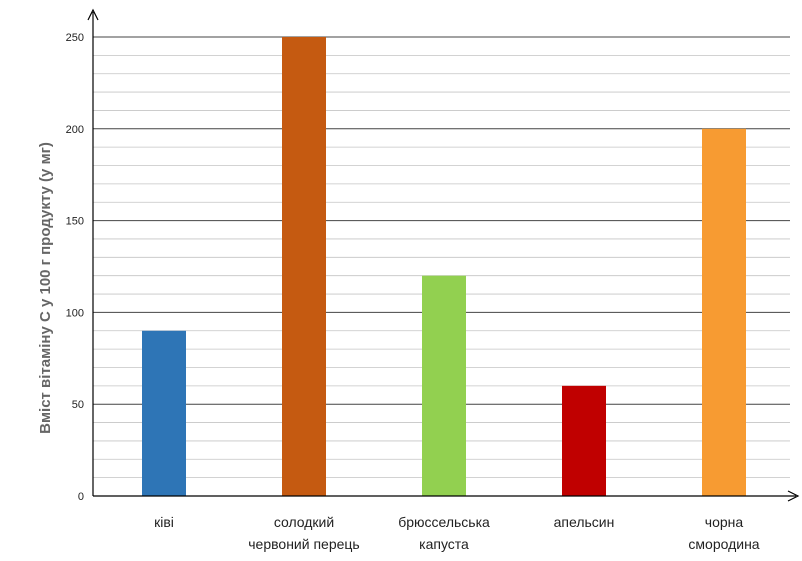 Image resolution: width=802 pixels, height=561 pixels. I want to click on y-axis-label: Вміст вітаміну С у 100 г продукту (у мг), so click(45, 288).